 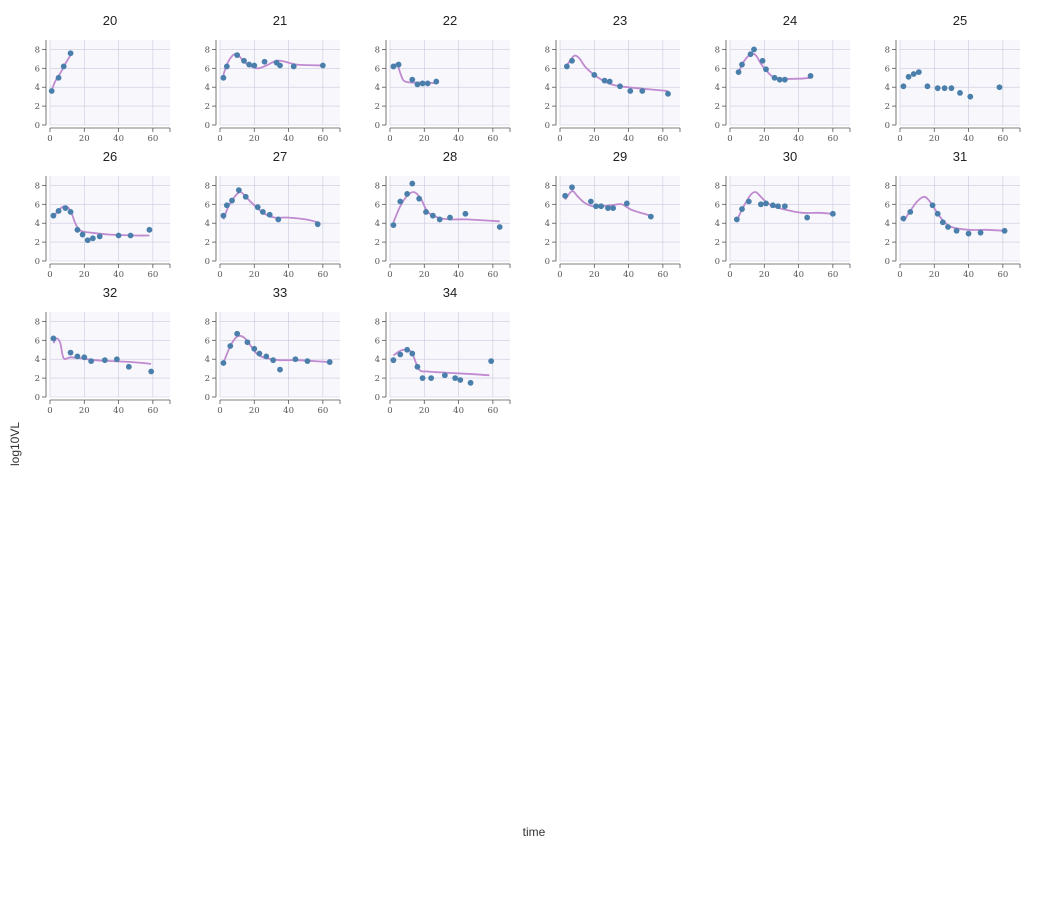 What do you see at coordinates (103, 78) in the screenshot?
I see `panel: 0 20 40 60 0 2 4 6 8 20` at bounding box center [103, 78].